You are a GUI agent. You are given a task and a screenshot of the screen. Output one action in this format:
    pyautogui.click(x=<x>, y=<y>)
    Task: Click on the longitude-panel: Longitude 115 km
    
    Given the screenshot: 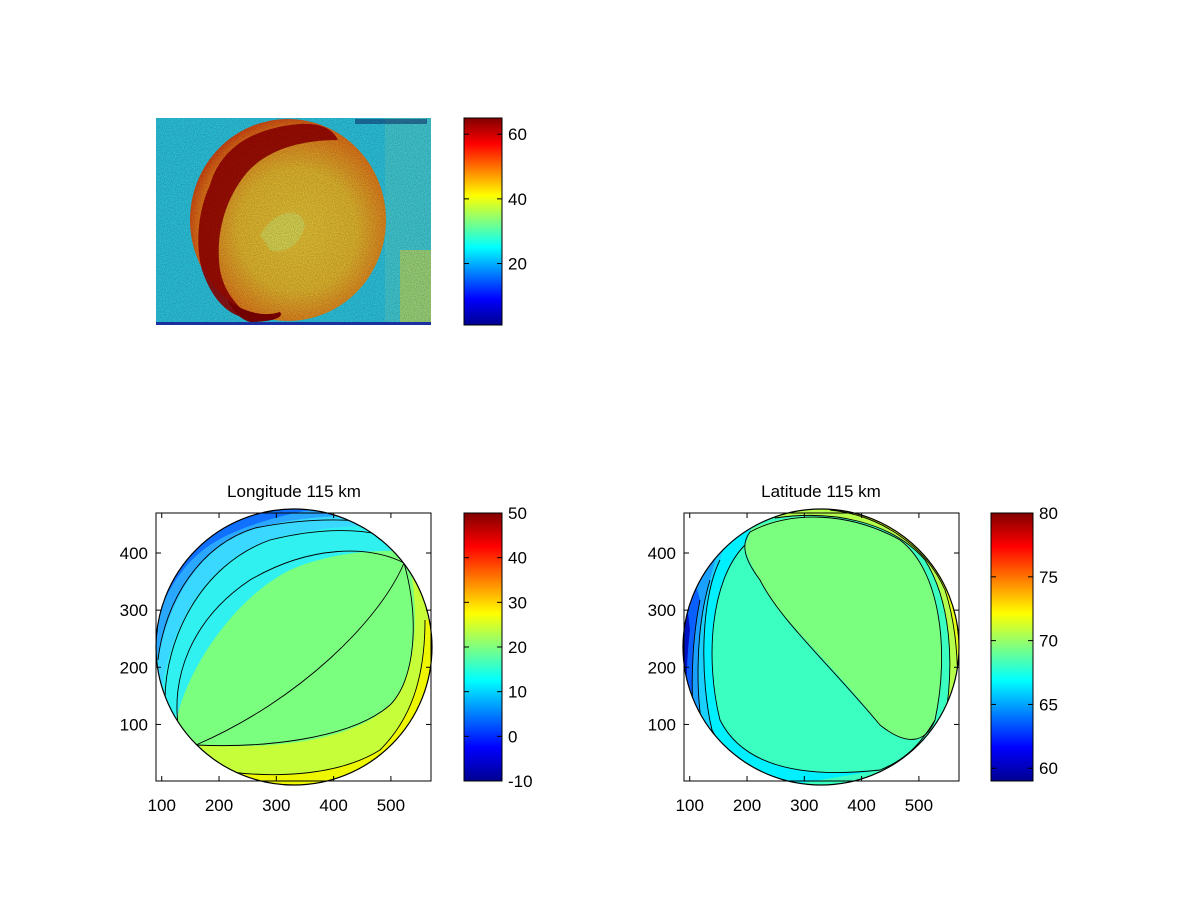 What is the action you would take?
    pyautogui.click(x=326, y=648)
    